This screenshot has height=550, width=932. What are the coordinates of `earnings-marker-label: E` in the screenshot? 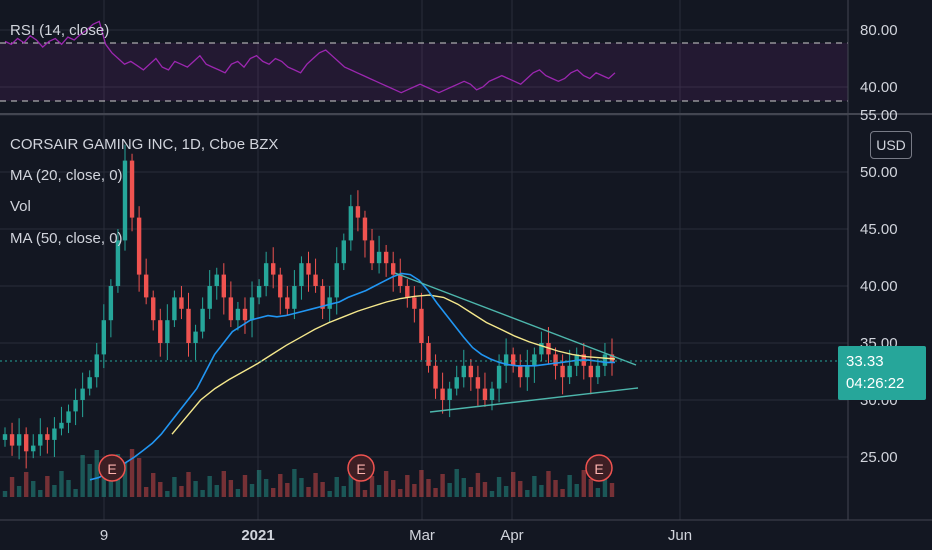 It's located at (111, 469).